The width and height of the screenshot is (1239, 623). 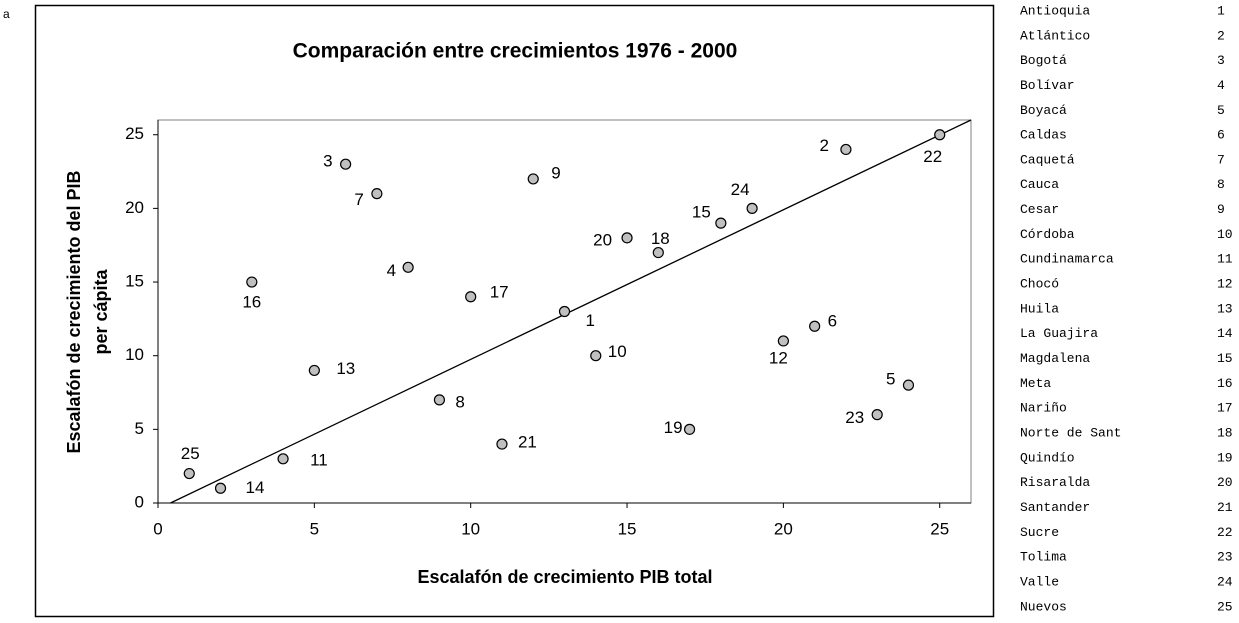 I want to click on point-label: 11, so click(x=319, y=459).